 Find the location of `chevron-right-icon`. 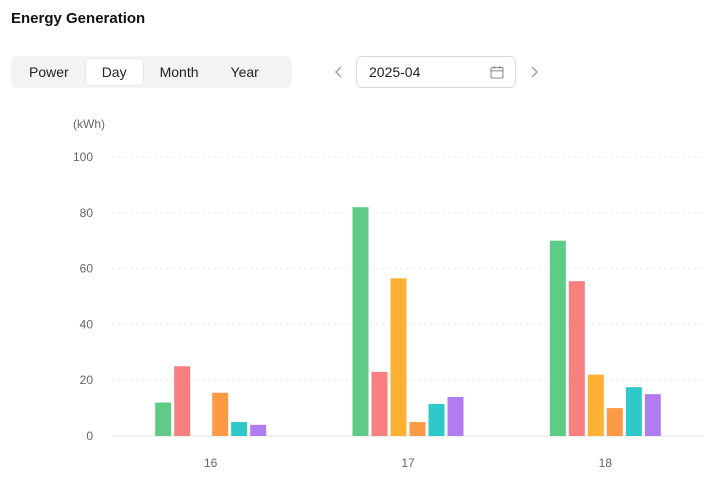

chevron-right-icon is located at coordinates (534, 72).